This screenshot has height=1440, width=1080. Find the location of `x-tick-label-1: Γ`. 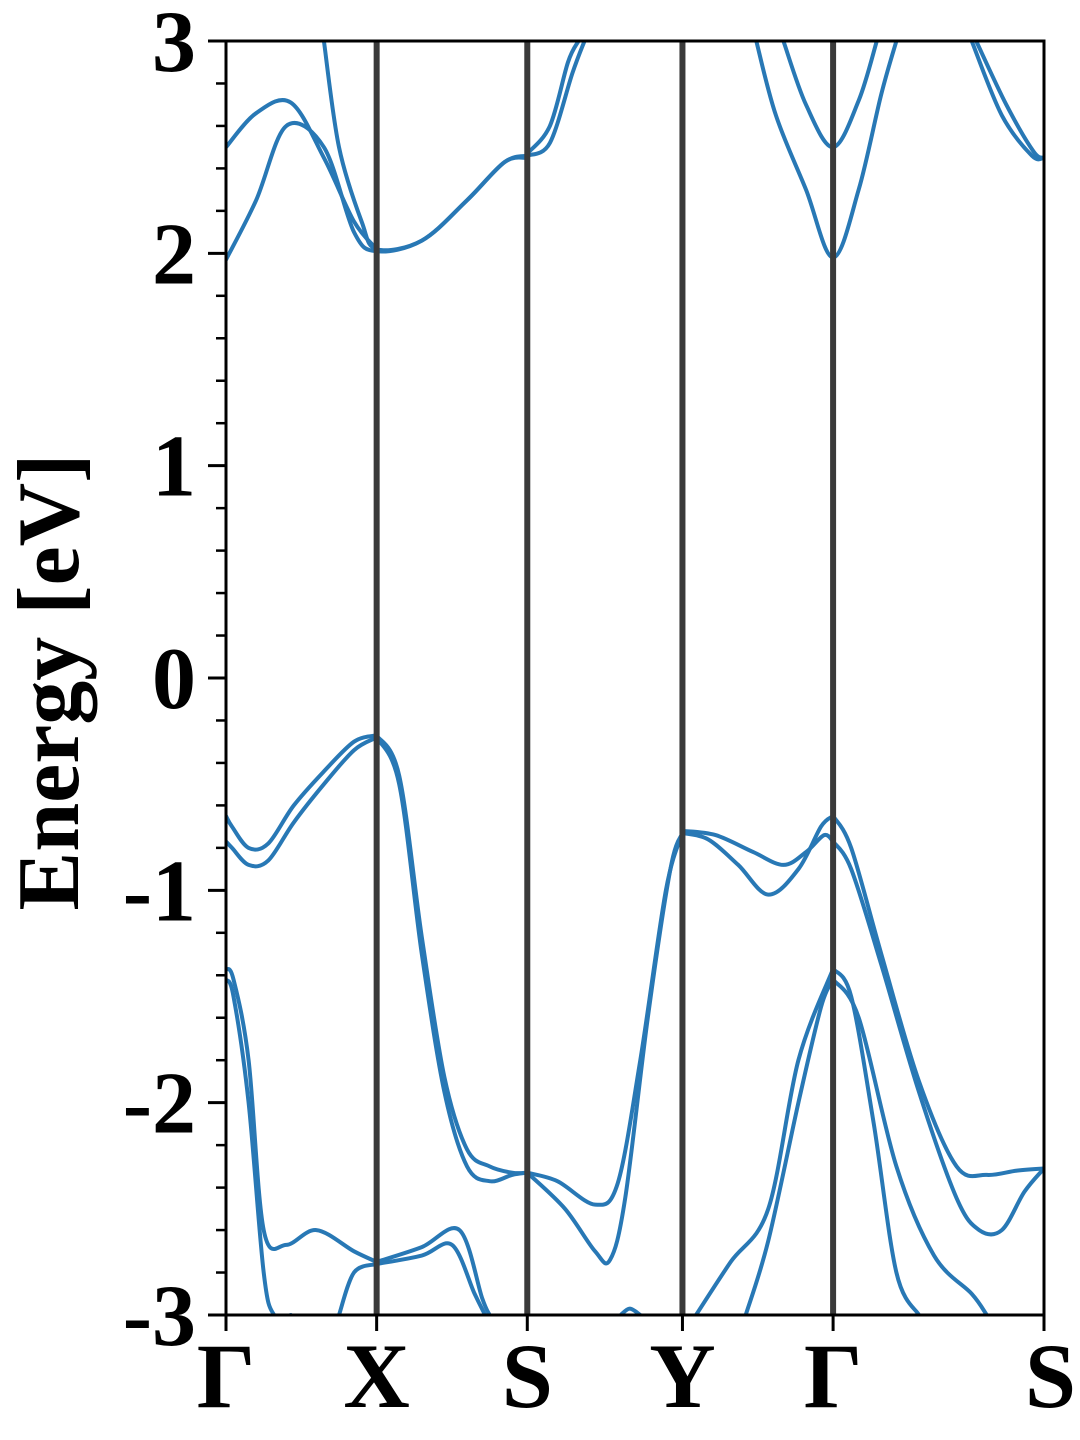

x-tick-label-1: Γ is located at coordinates (226, 1376).